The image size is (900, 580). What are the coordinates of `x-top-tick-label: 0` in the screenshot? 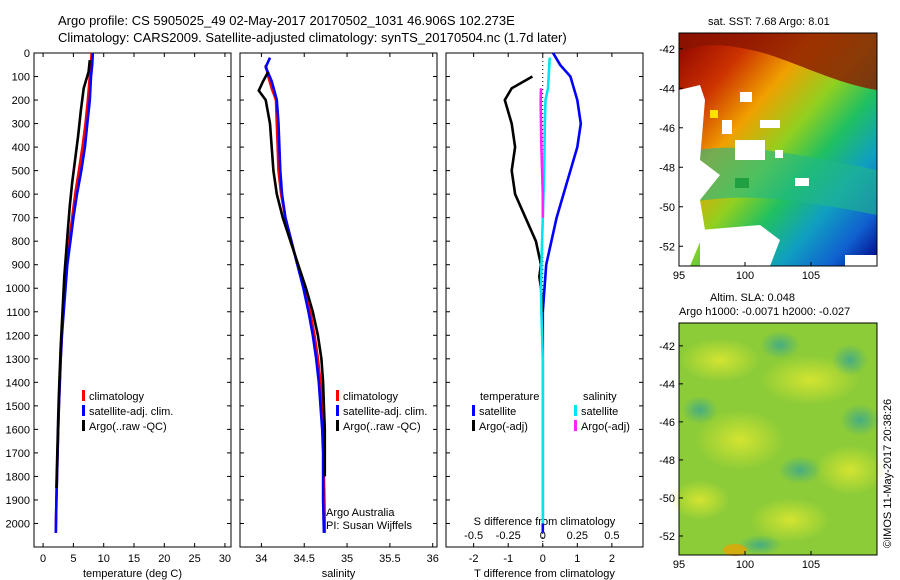 It's located at (543, 536).